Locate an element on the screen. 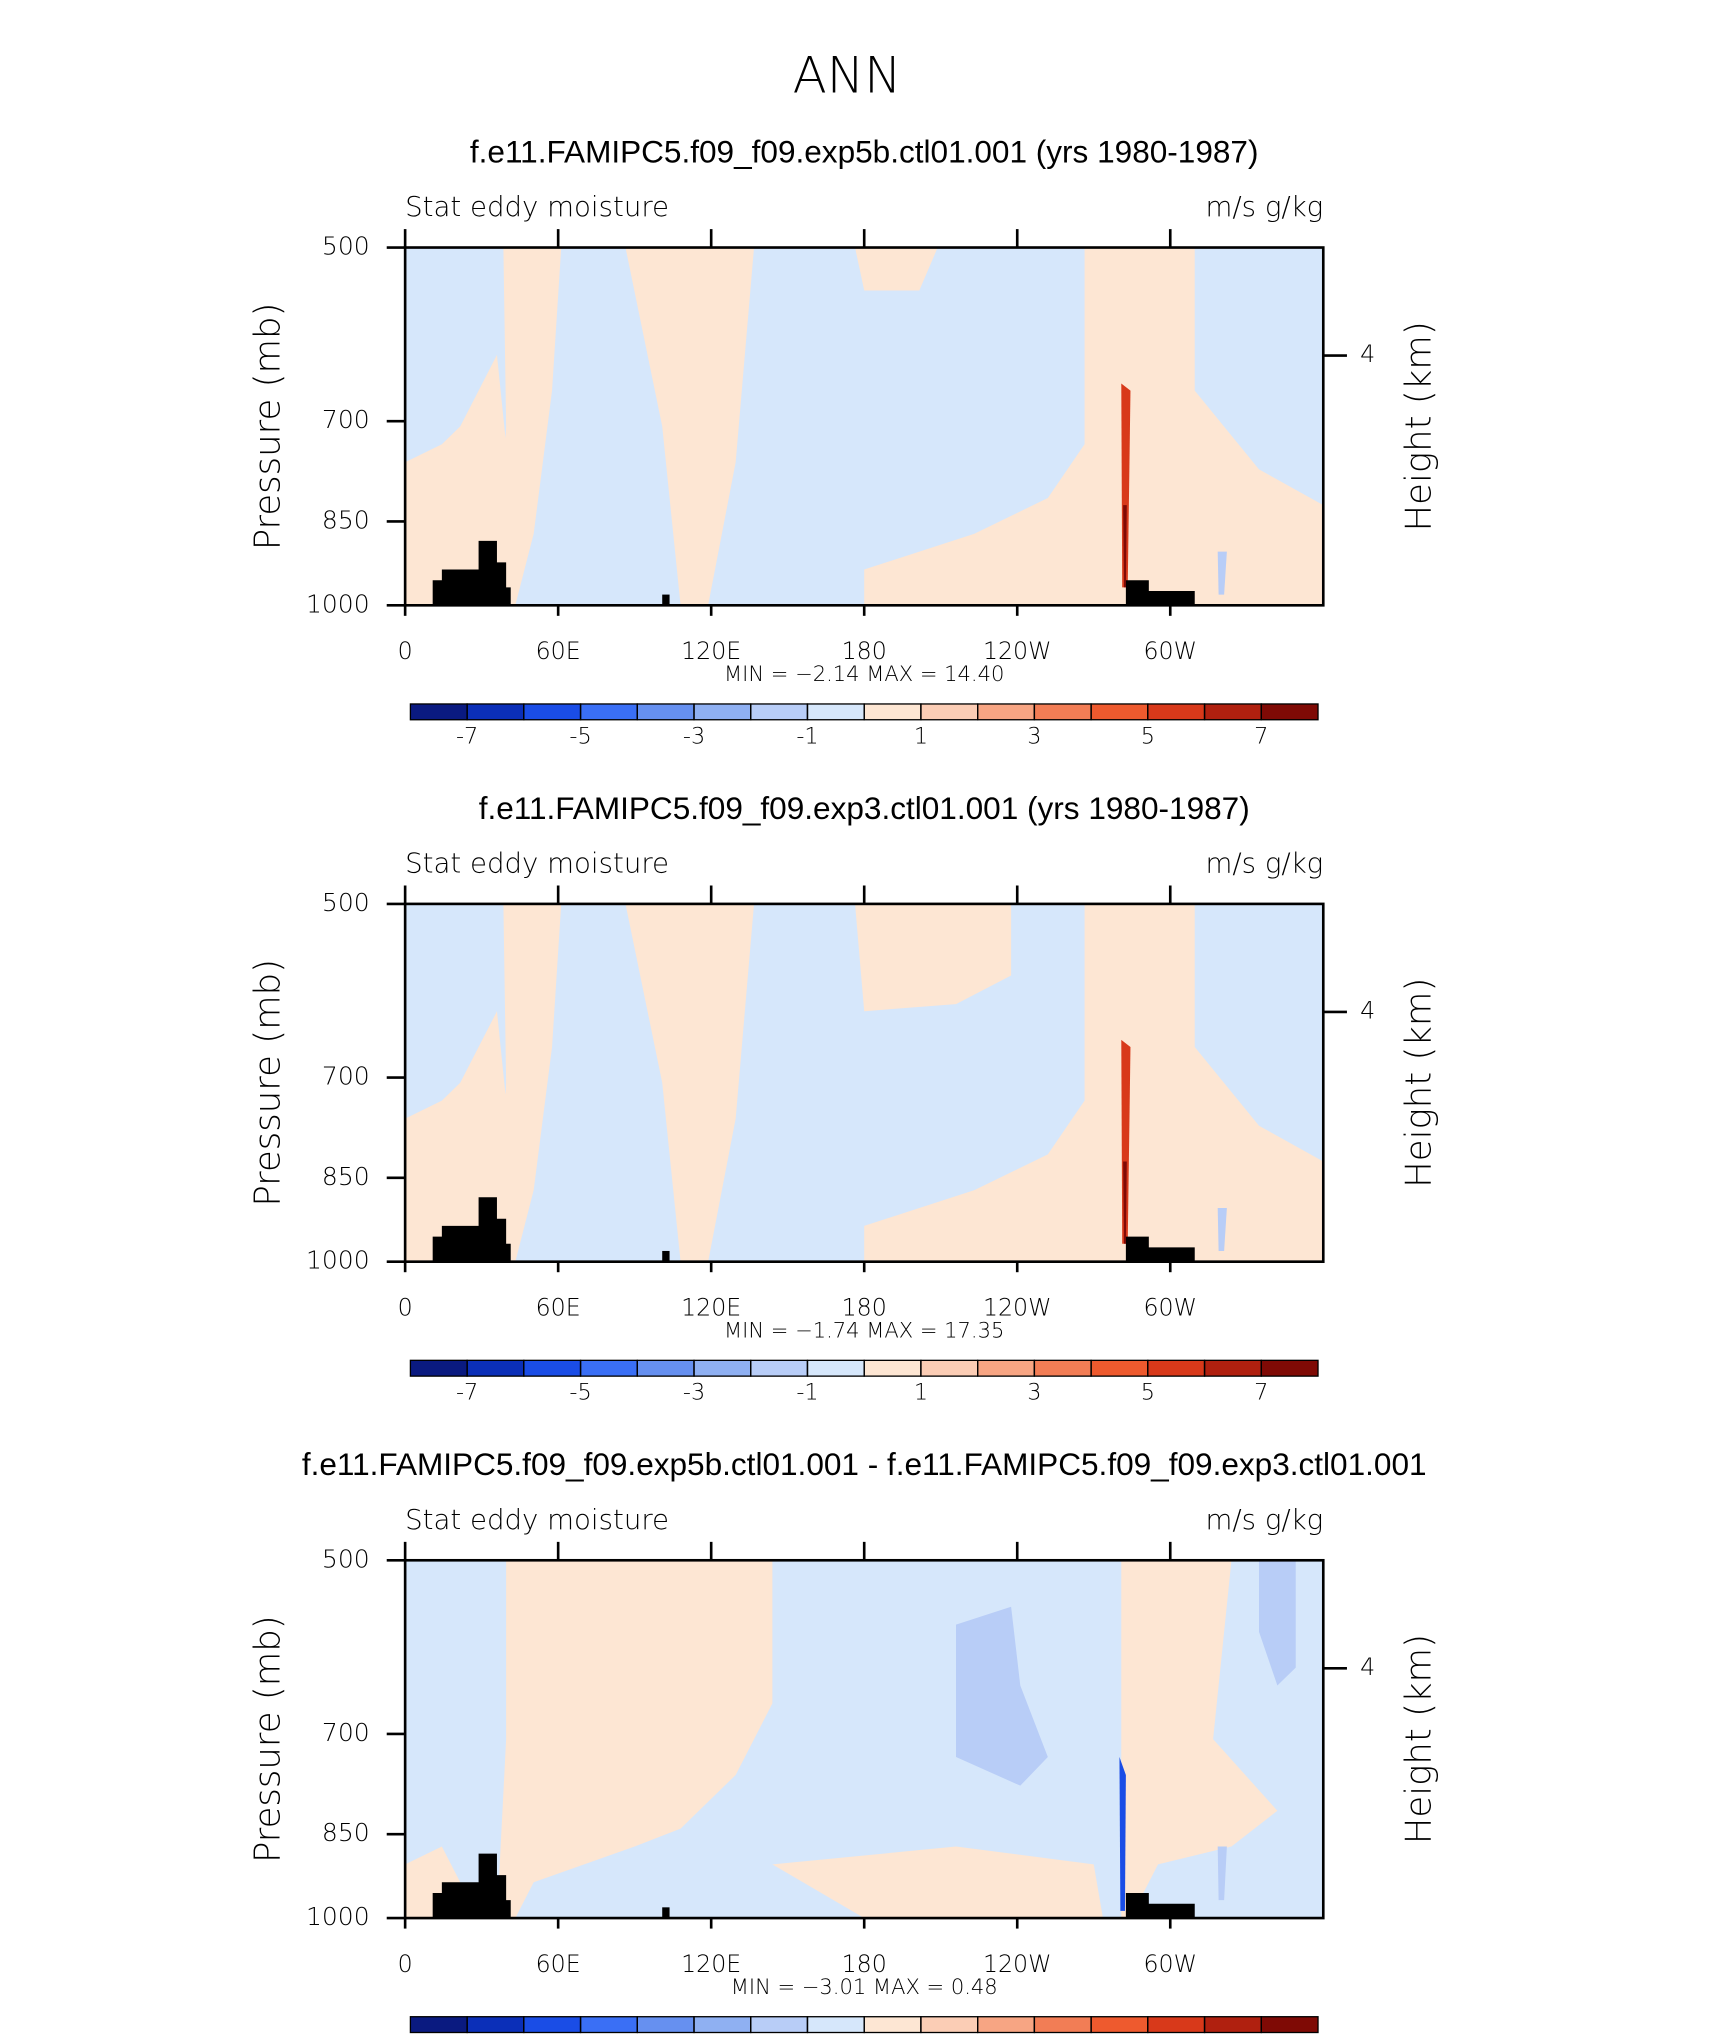  y2-tick-label: 4 is located at coordinates (1367, 1010).